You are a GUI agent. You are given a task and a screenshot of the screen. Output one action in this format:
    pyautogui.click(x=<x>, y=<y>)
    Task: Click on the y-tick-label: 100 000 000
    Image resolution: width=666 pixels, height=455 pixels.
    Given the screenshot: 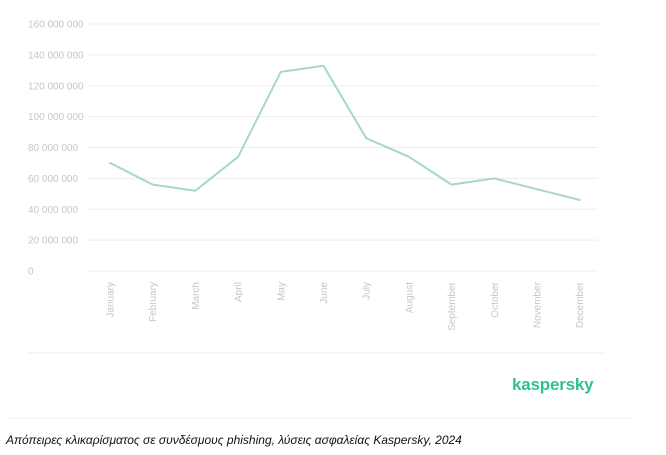 What is the action you would take?
    pyautogui.click(x=56, y=117)
    